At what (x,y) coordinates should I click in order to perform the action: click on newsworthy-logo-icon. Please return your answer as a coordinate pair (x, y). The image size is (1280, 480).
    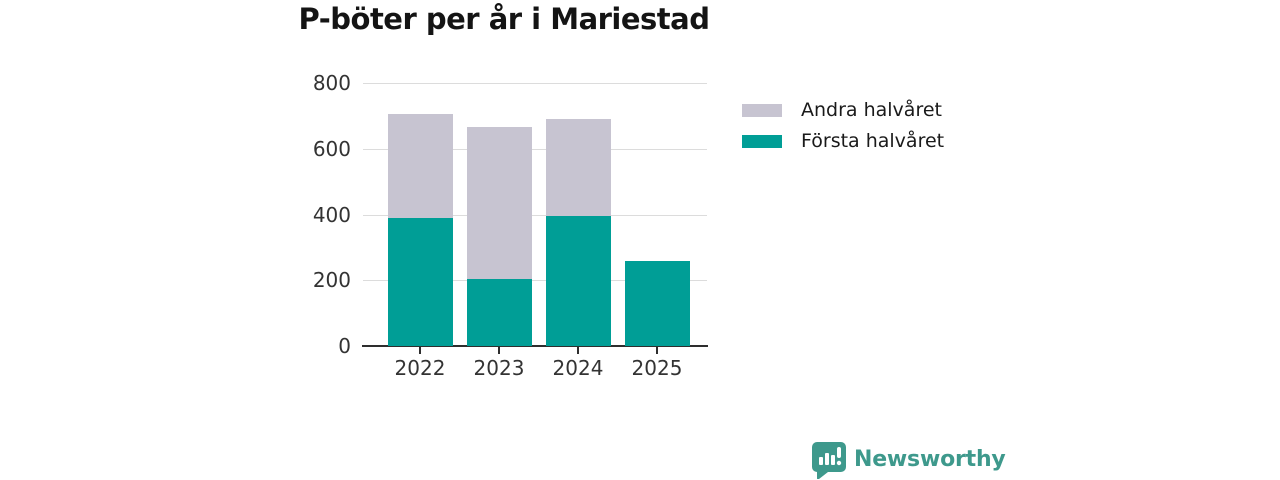
    Looking at the image, I should click on (829, 460).